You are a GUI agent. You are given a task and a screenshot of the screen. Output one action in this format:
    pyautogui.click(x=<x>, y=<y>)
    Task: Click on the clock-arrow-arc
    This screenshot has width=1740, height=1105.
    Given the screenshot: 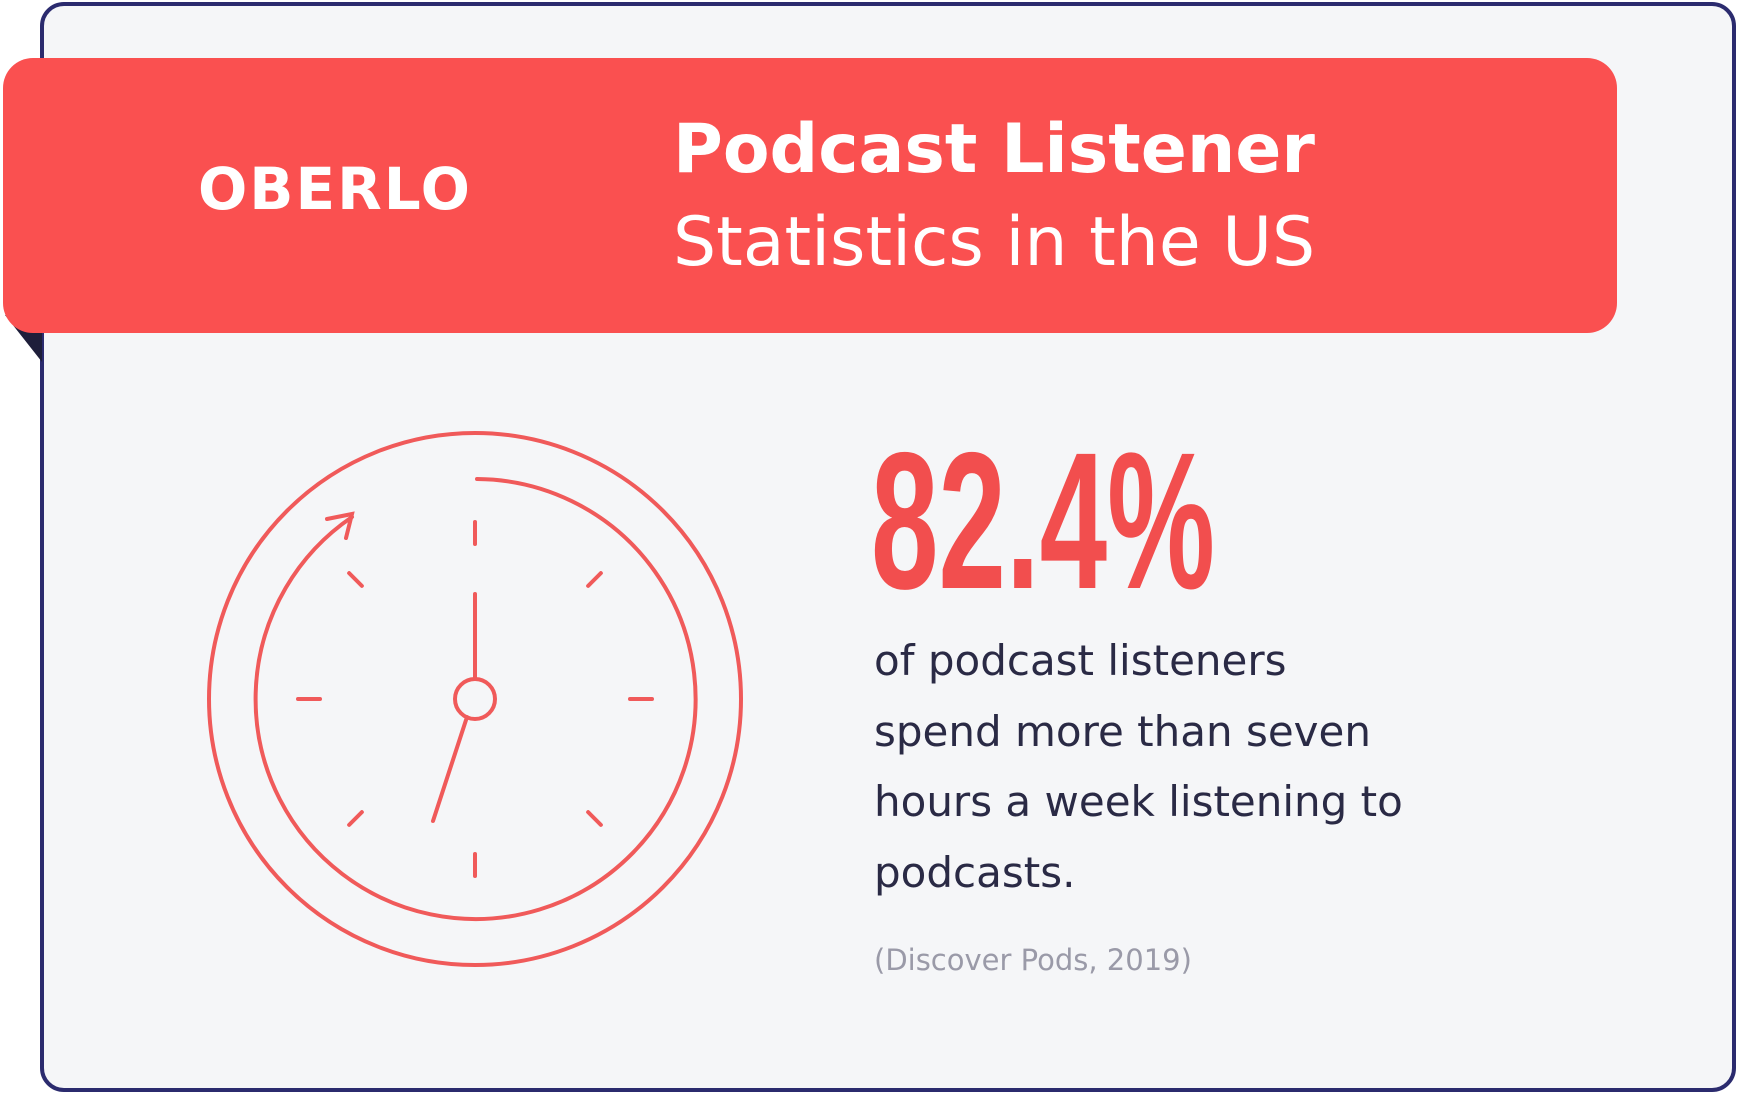 What is the action you would take?
    pyautogui.click(x=475, y=699)
    